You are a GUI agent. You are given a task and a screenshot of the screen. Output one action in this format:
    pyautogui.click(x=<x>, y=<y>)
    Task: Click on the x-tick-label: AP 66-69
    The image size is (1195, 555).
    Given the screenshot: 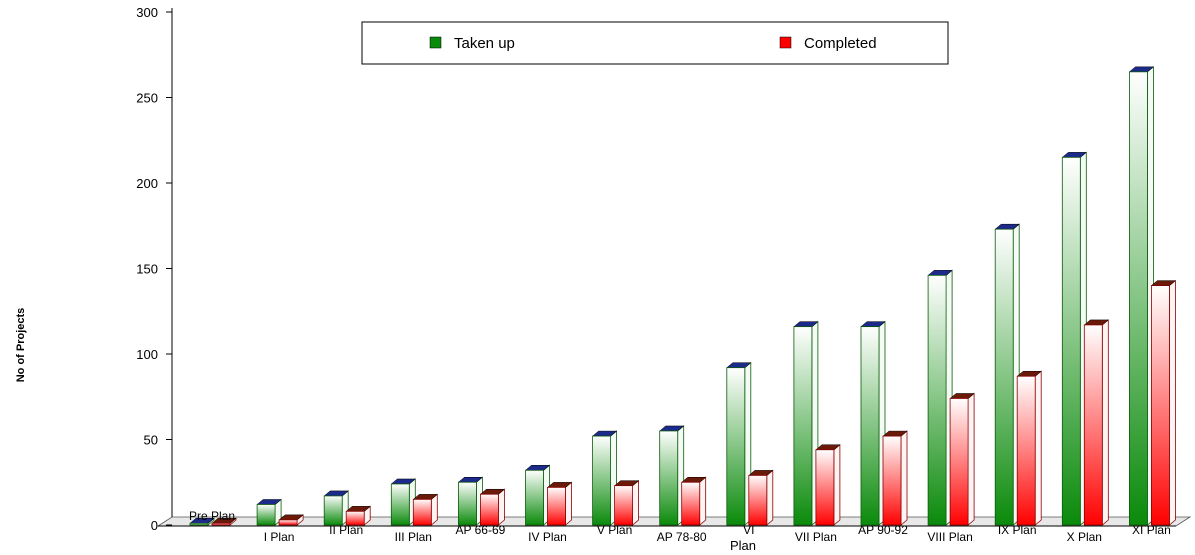 What is the action you would take?
    pyautogui.click(x=480, y=530)
    